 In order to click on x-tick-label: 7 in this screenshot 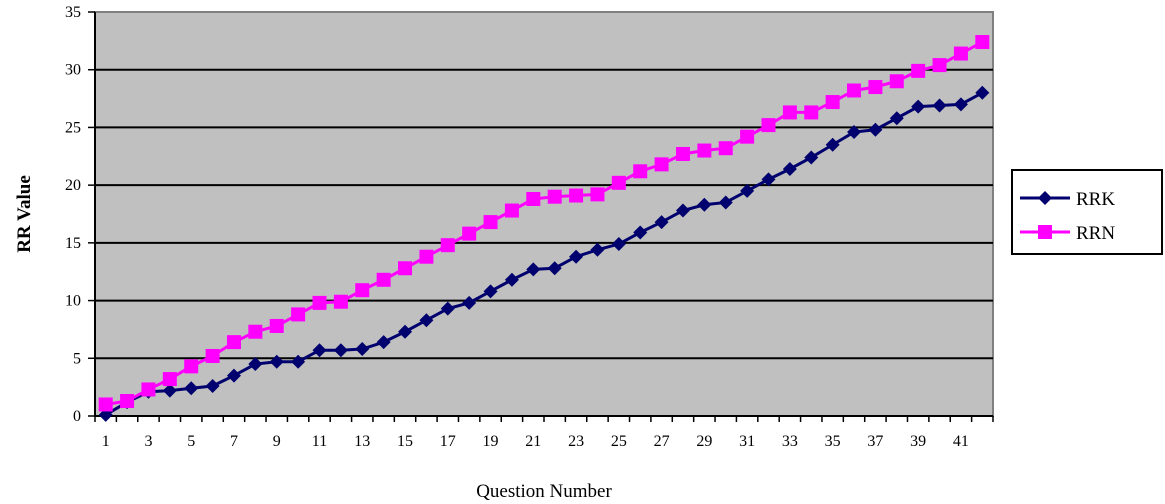, I will do `click(234, 441)`.